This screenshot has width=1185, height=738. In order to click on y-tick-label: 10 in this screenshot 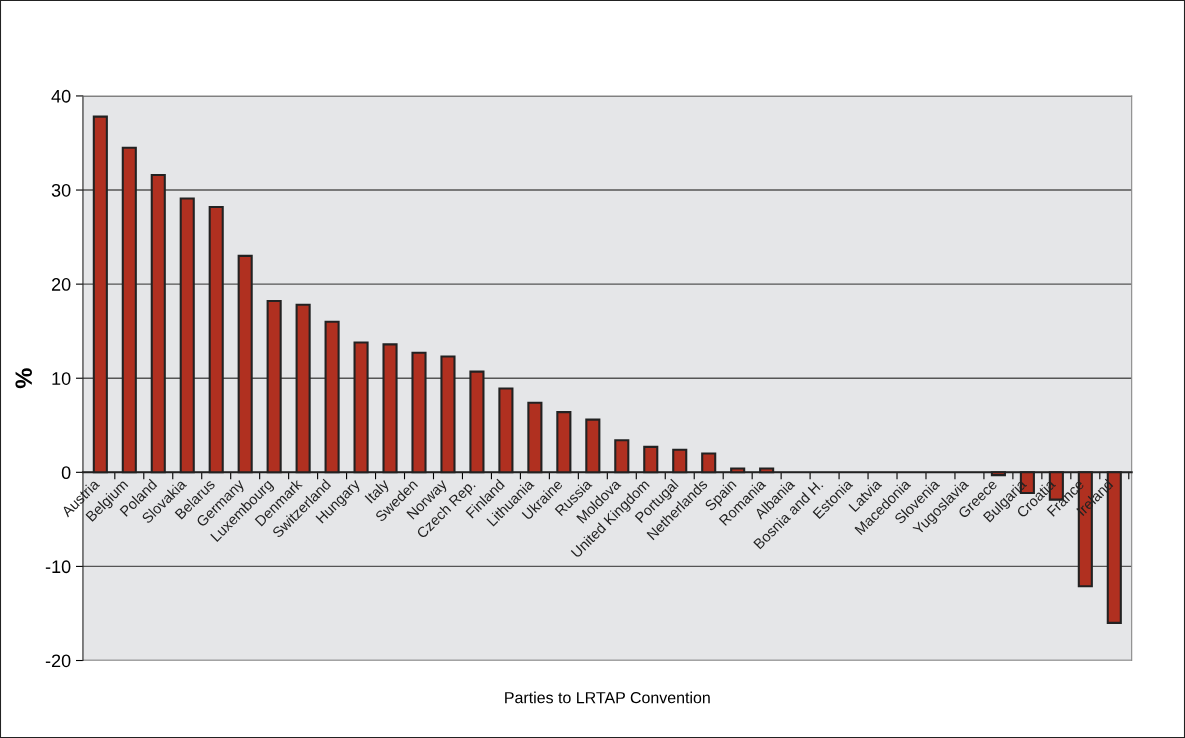, I will do `click(61, 378)`.